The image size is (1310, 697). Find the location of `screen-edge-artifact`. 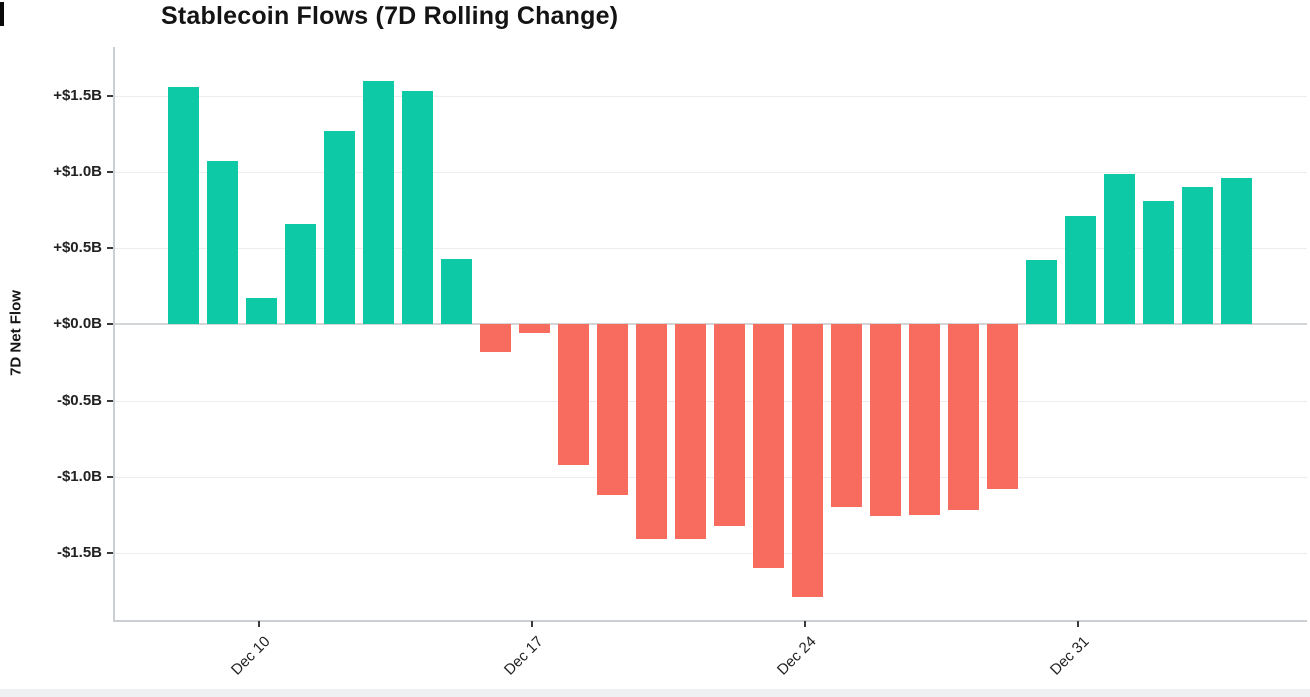

screen-edge-artifact is located at coordinates (2, 14).